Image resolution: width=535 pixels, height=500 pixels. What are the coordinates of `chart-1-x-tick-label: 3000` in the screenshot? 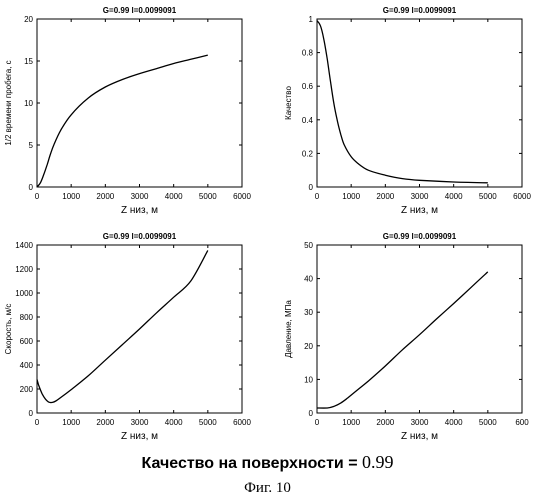 It's located at (140, 196).